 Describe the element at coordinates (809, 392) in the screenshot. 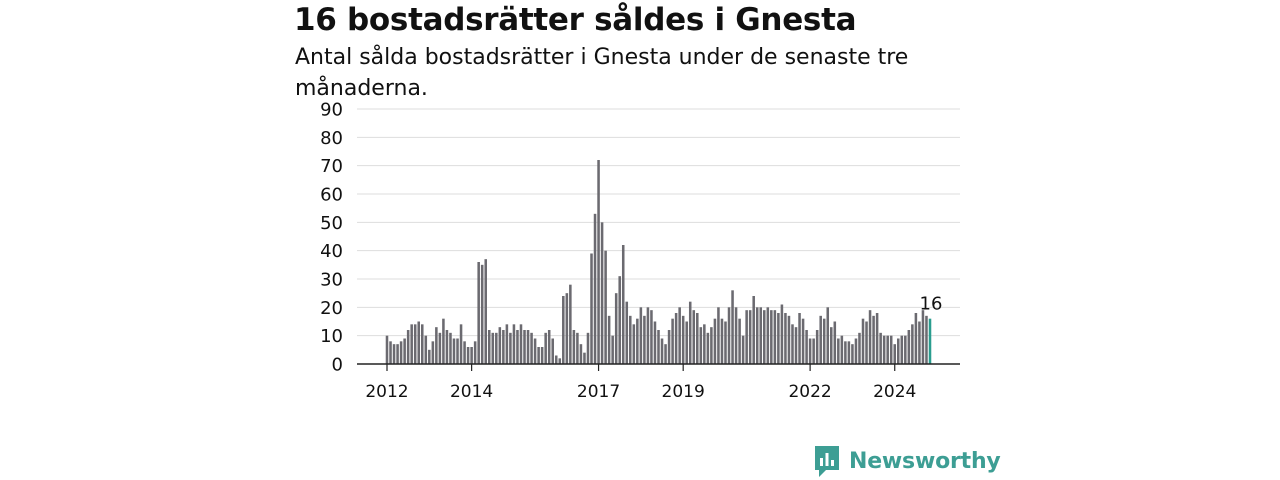

I see `x-tick-label: 2022` at that location.